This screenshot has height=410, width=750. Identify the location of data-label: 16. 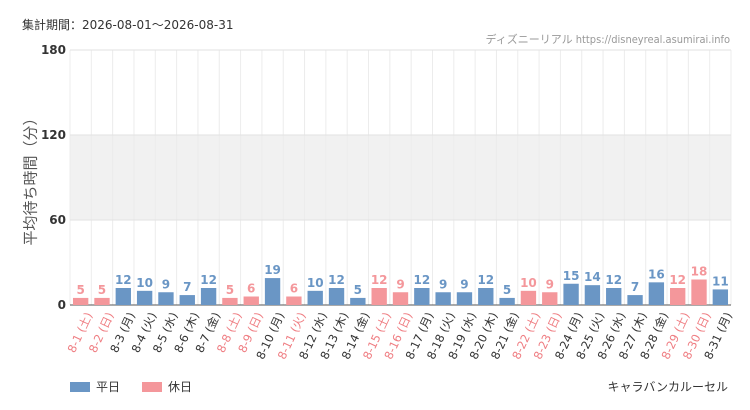
(656, 274).